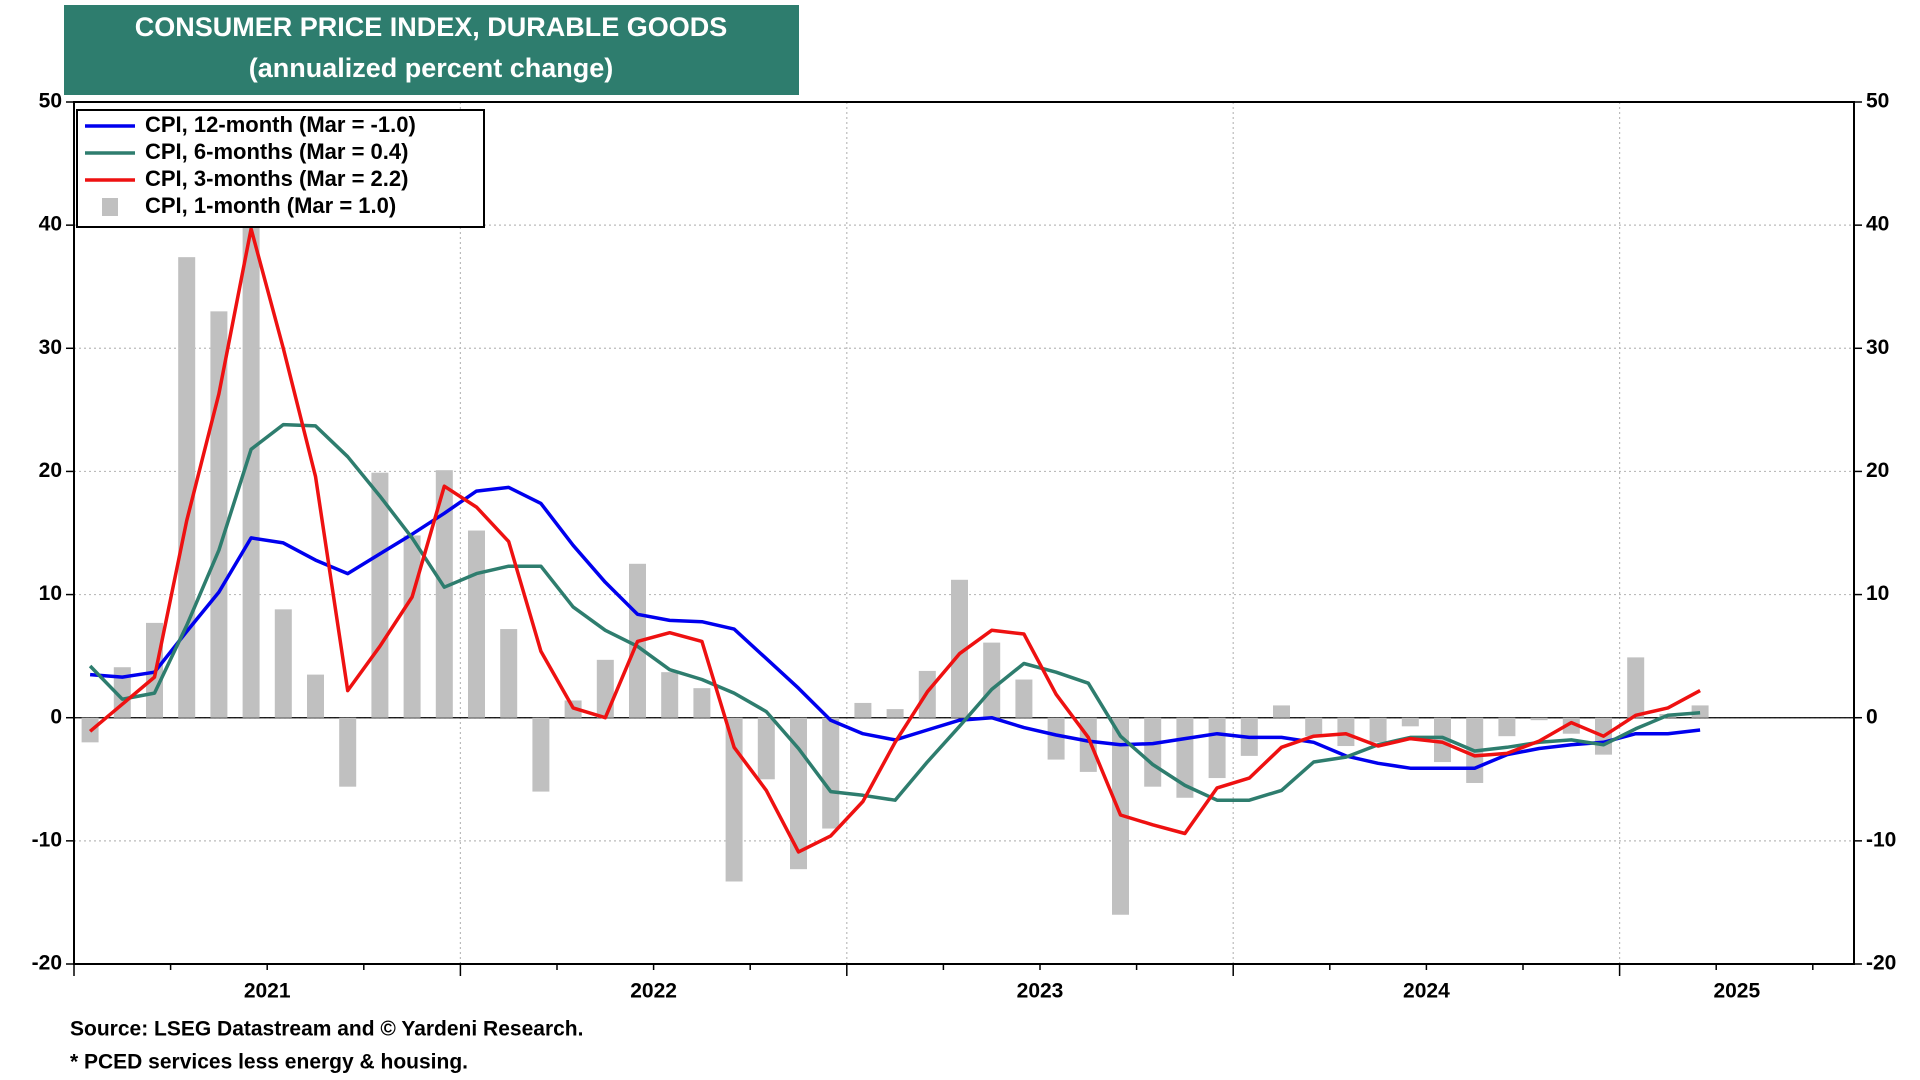 This screenshot has width=1920, height=1080. What do you see at coordinates (431, 27) in the screenshot?
I see `chart-title: CONSUMER PRICE INDEX, DURABLE GOODS` at bounding box center [431, 27].